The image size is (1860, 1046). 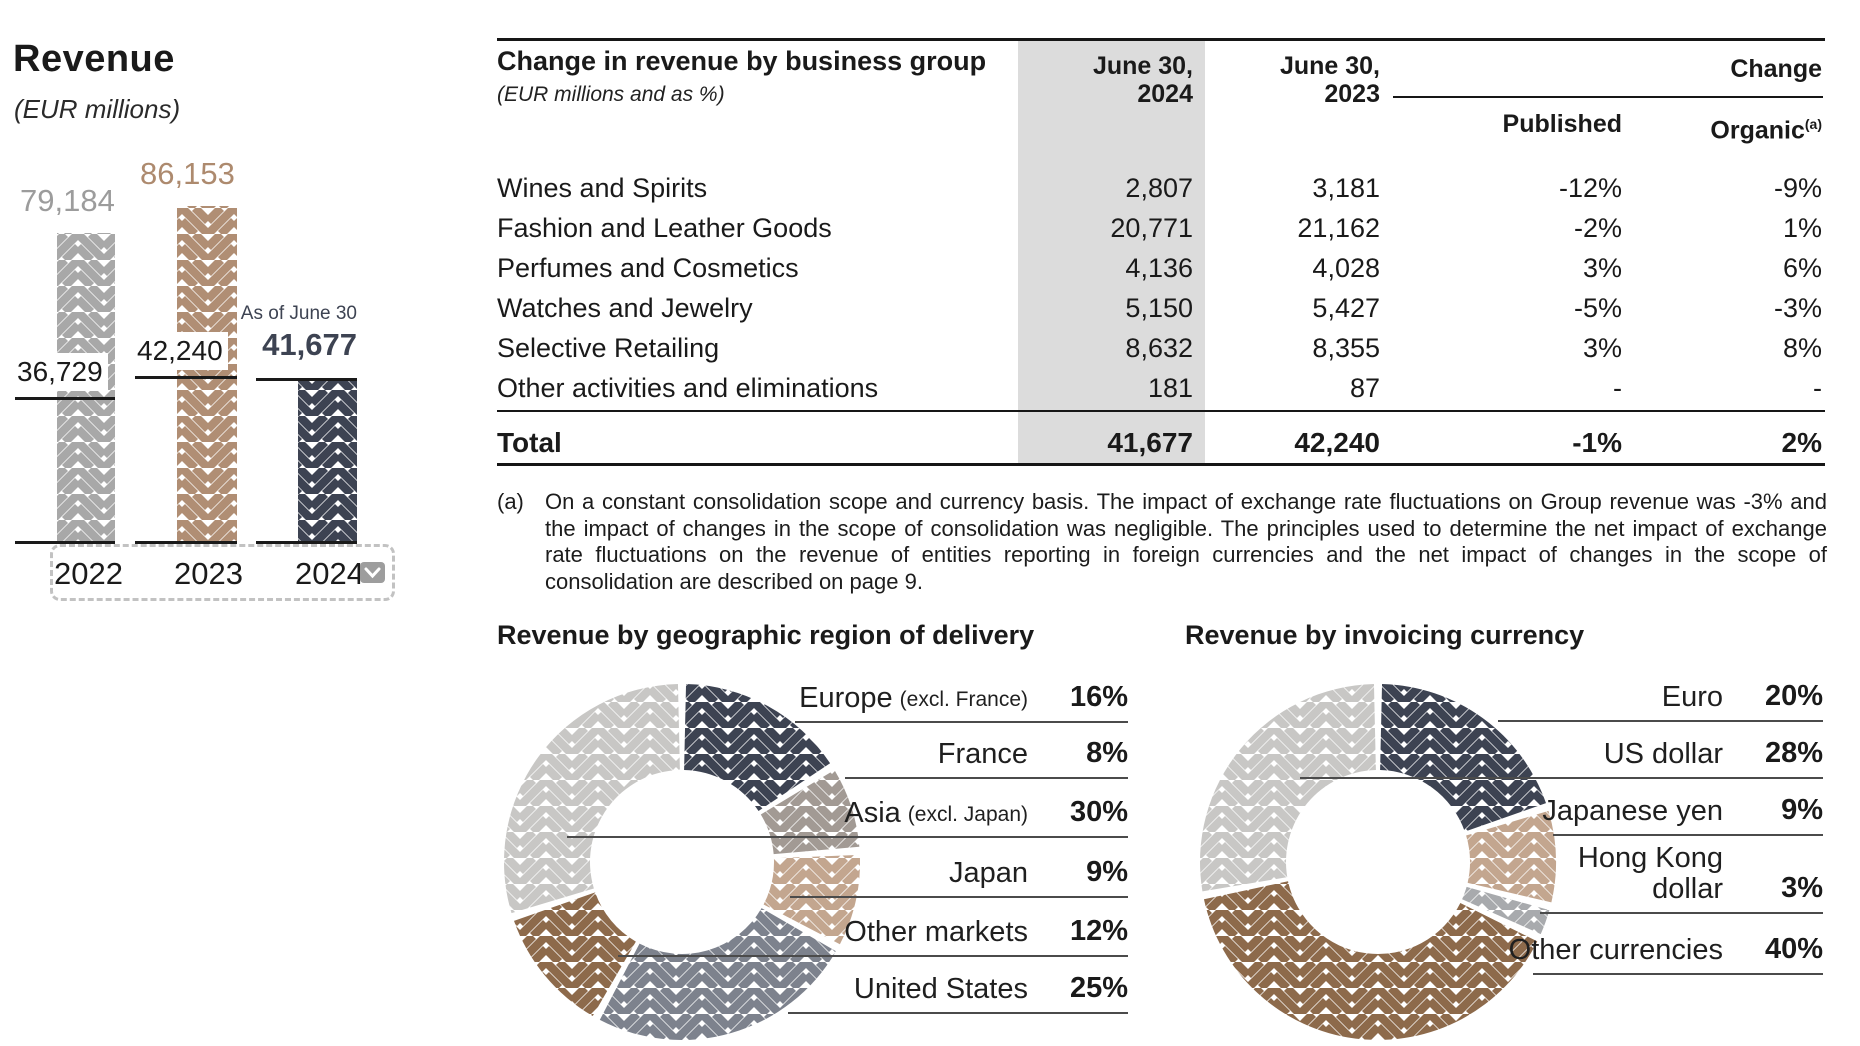 What do you see at coordinates (847, 837) in the screenshot?
I see `geo-callout-asia` at bounding box center [847, 837].